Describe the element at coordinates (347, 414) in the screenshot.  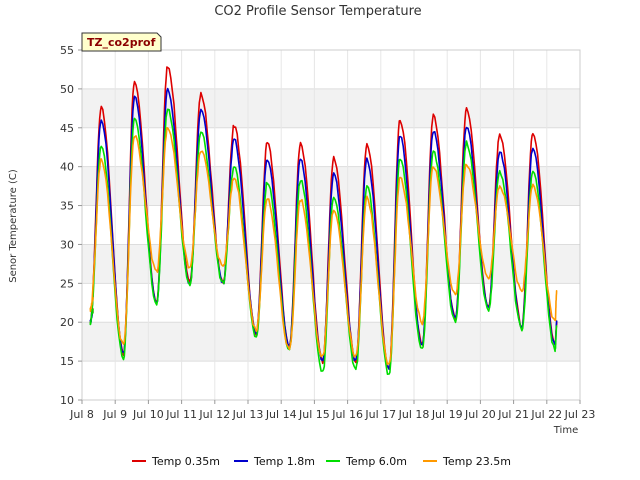
I see `x-tick-label: Jul 16` at that location.